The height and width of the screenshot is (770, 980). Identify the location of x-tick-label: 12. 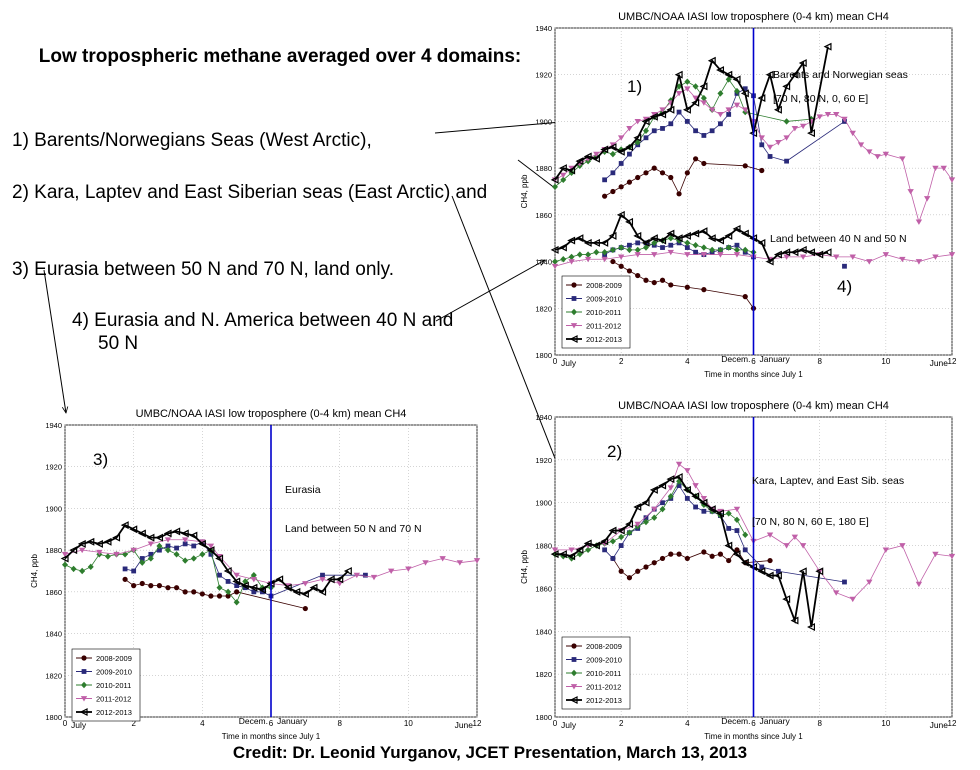
(952, 723).